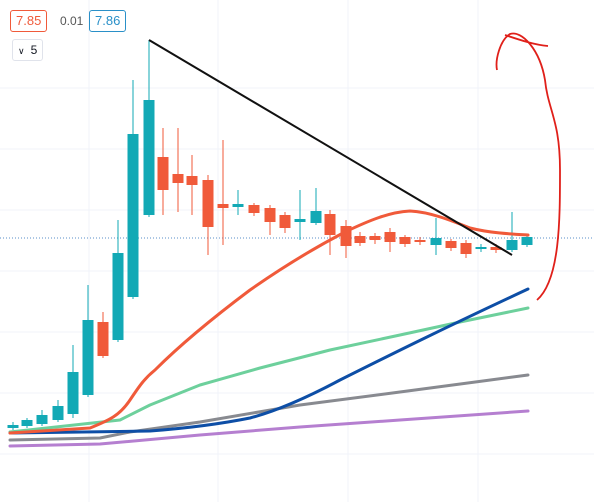 The image size is (594, 502). What do you see at coordinates (29, 21) in the screenshot?
I see `sell-price: 7.85` at bounding box center [29, 21].